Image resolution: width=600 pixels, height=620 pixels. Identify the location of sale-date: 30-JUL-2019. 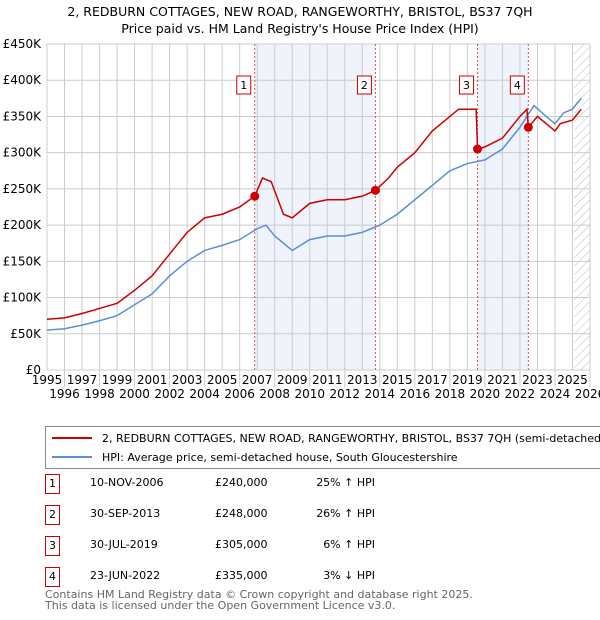
(124, 544).